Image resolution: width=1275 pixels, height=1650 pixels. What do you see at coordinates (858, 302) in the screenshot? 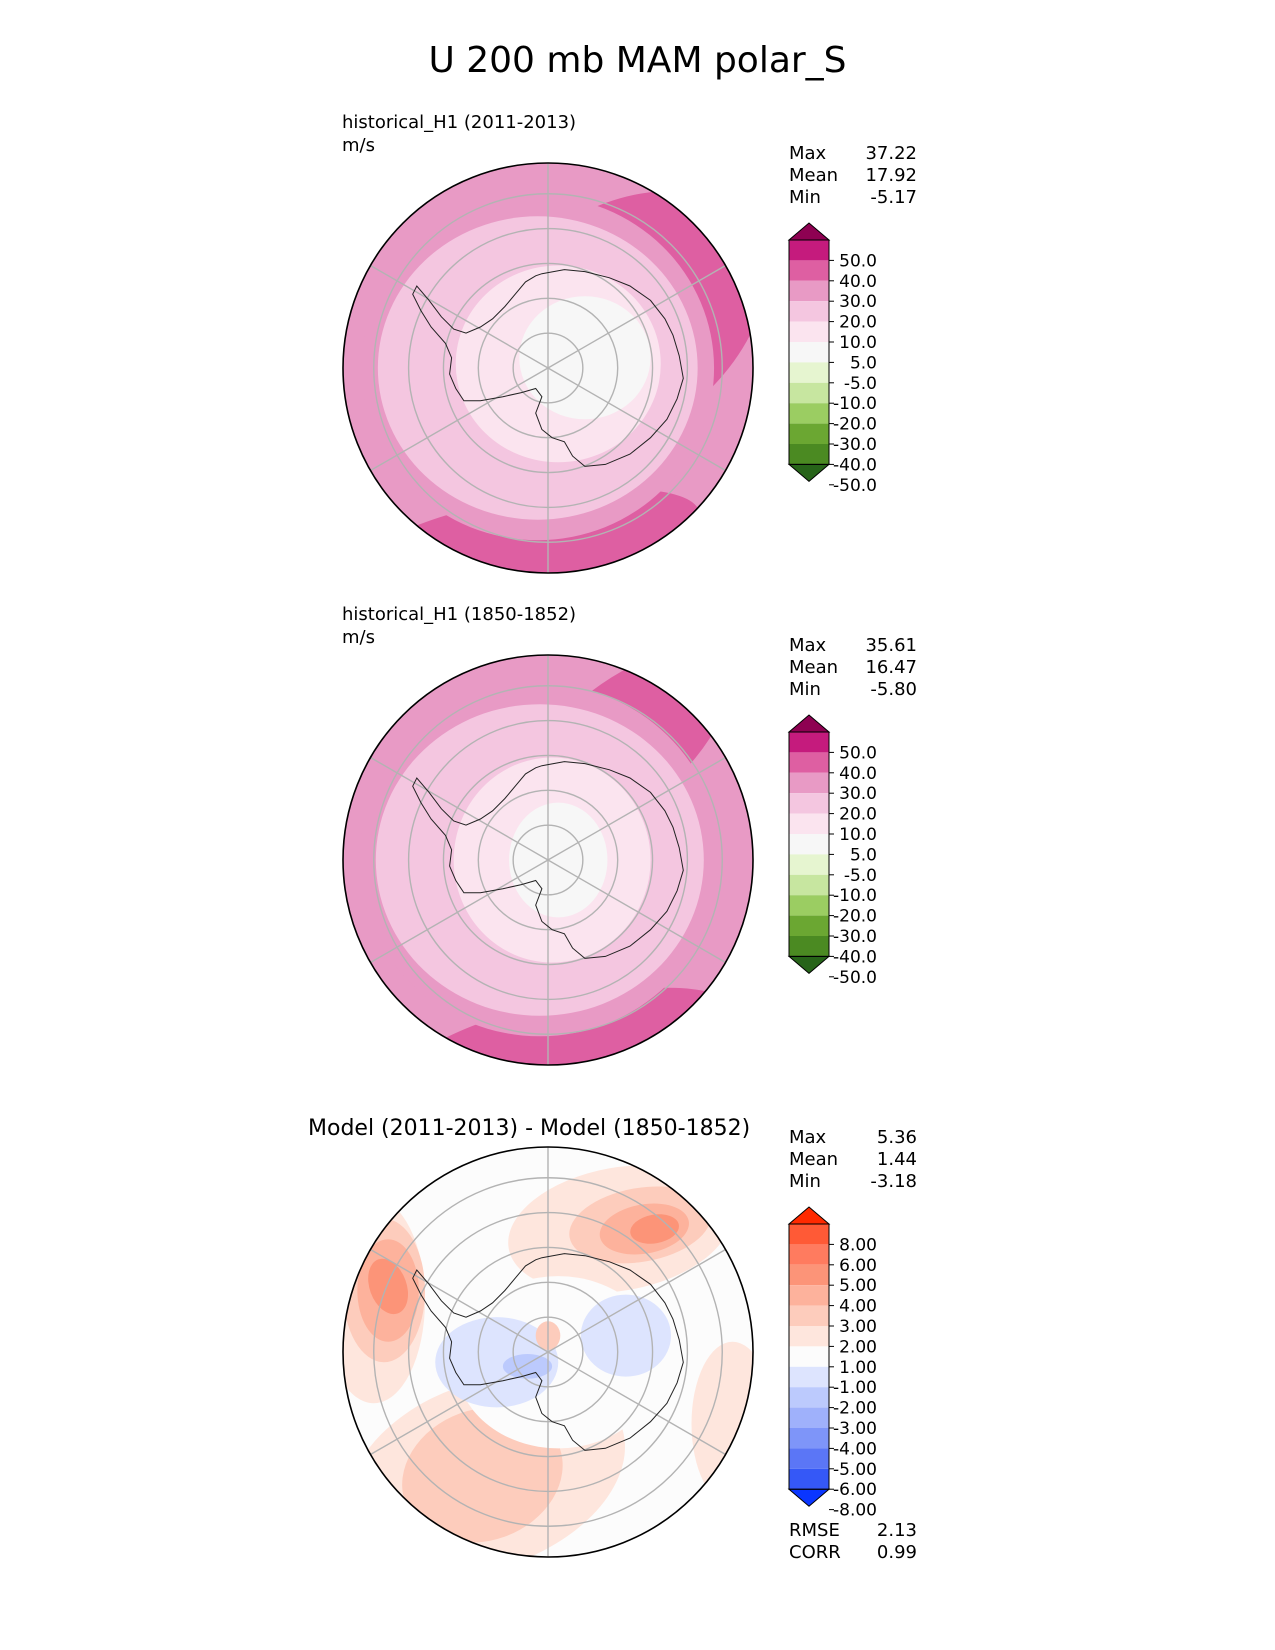
I see `colorbar-tick-label: 30.0` at bounding box center [858, 302].